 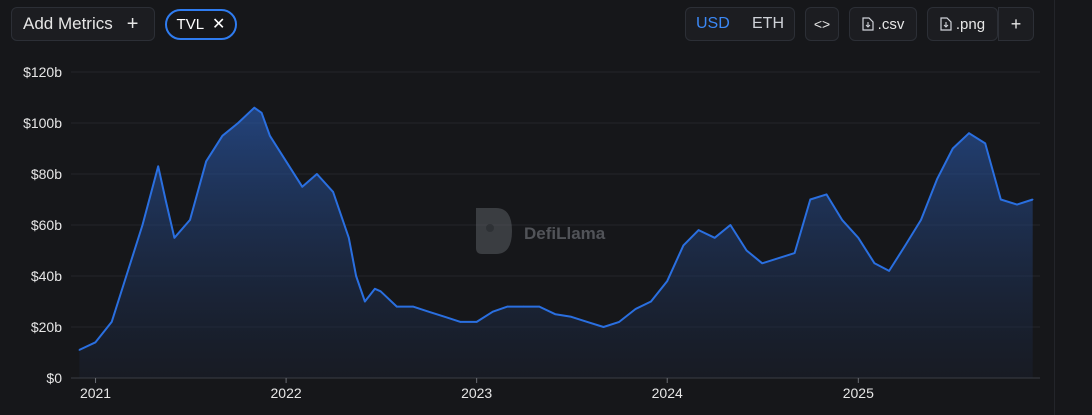 I want to click on y-tick-label: $120b, so click(x=42, y=72).